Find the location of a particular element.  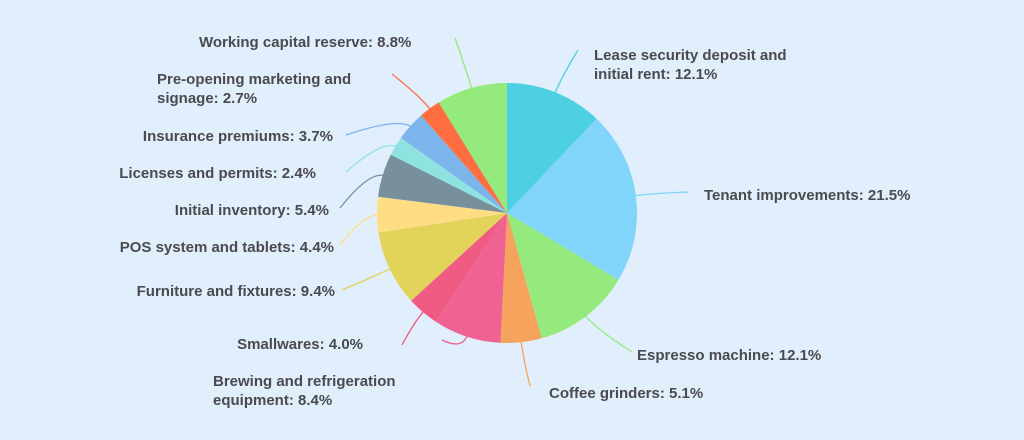

label-pos-system: POS system and tablets: 4.4% is located at coordinates (226, 247).